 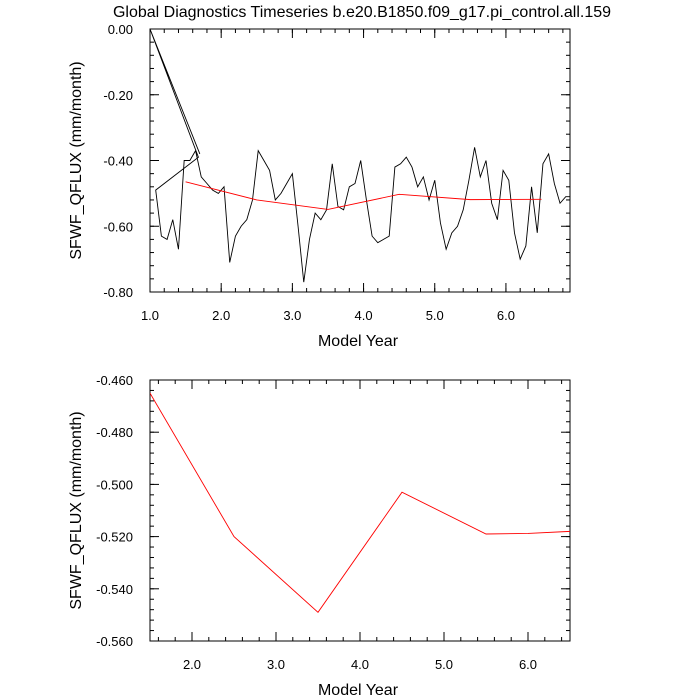 I want to click on y-tick-label: -0.40, so click(x=118, y=161).